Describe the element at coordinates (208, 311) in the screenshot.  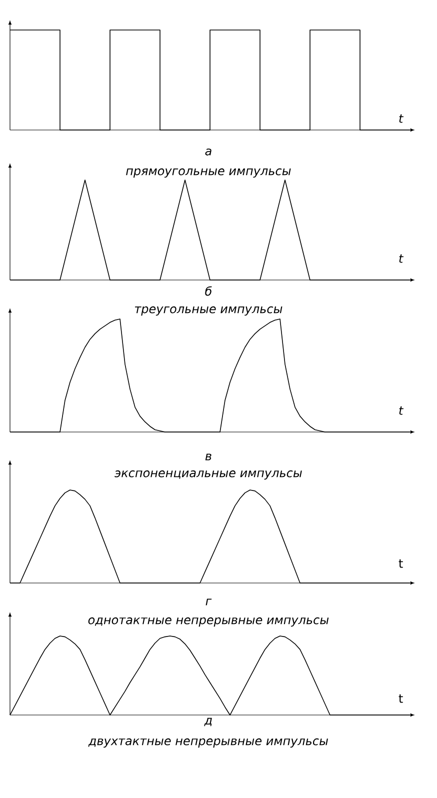
I see `text: треугольные импульсы` at that location.